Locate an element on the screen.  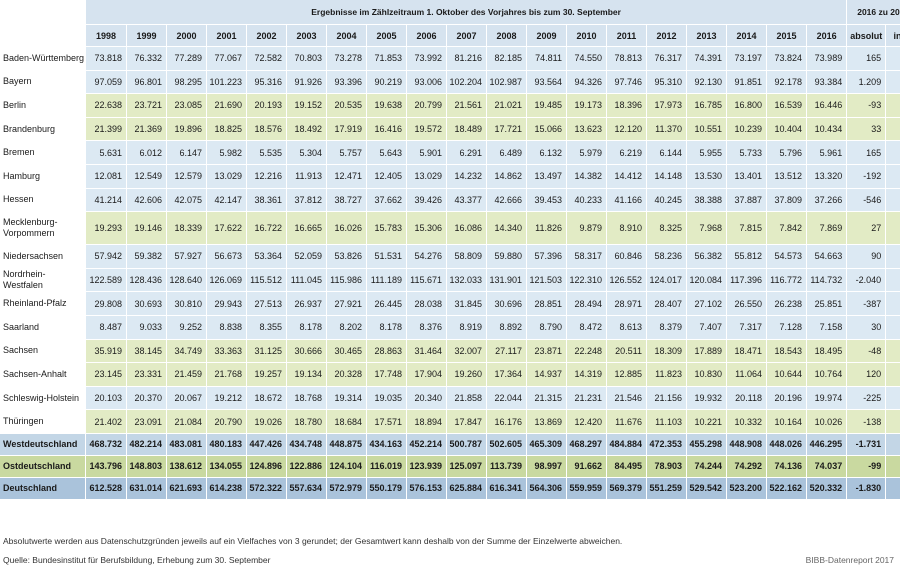
table-cell: 5.961 is located at coordinates (827, 153).